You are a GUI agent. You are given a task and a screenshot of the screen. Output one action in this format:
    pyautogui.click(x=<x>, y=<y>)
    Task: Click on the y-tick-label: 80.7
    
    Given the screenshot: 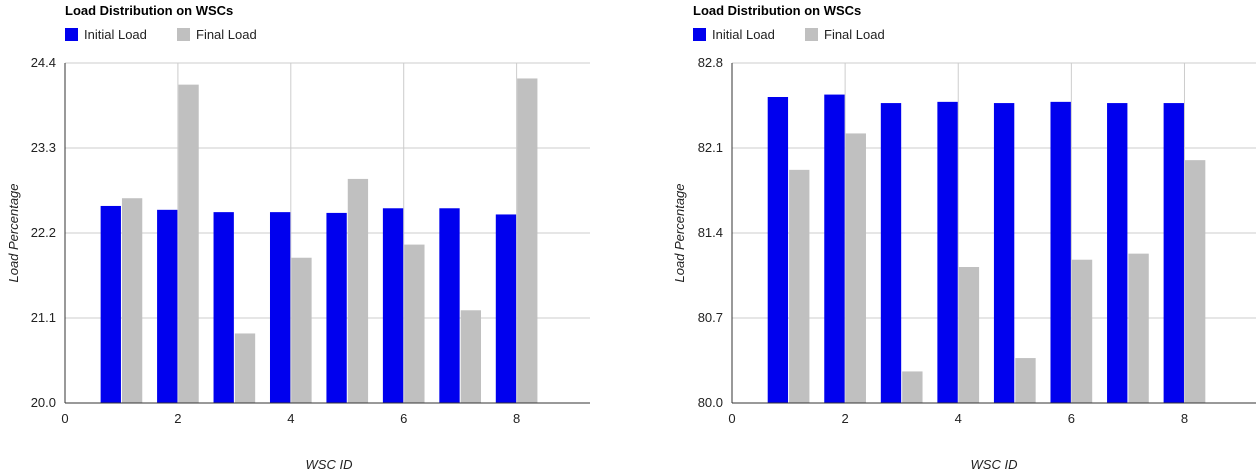 What is the action you would take?
    pyautogui.click(x=710, y=317)
    